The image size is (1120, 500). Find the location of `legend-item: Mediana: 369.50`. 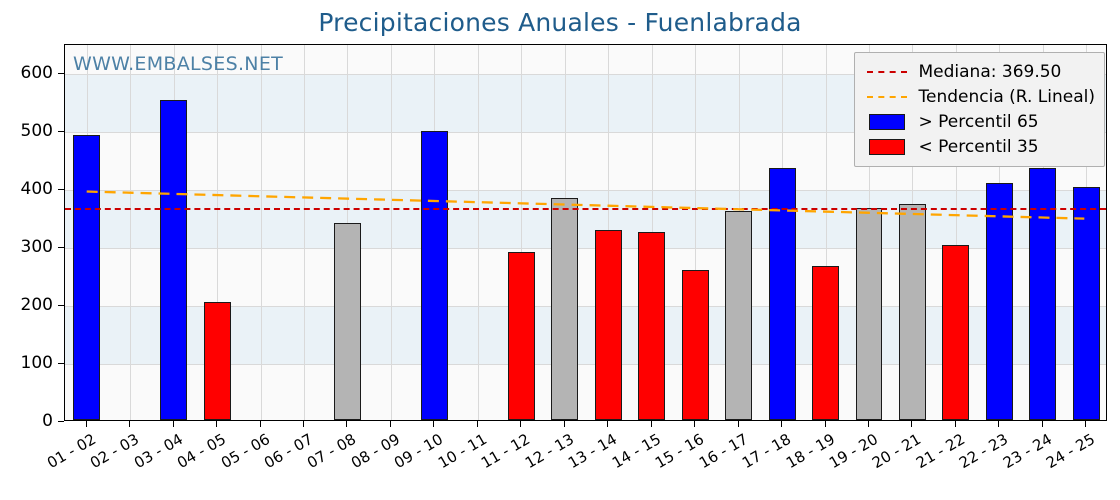

legend-item: Mediana: 369.50 is located at coordinates (980, 71).